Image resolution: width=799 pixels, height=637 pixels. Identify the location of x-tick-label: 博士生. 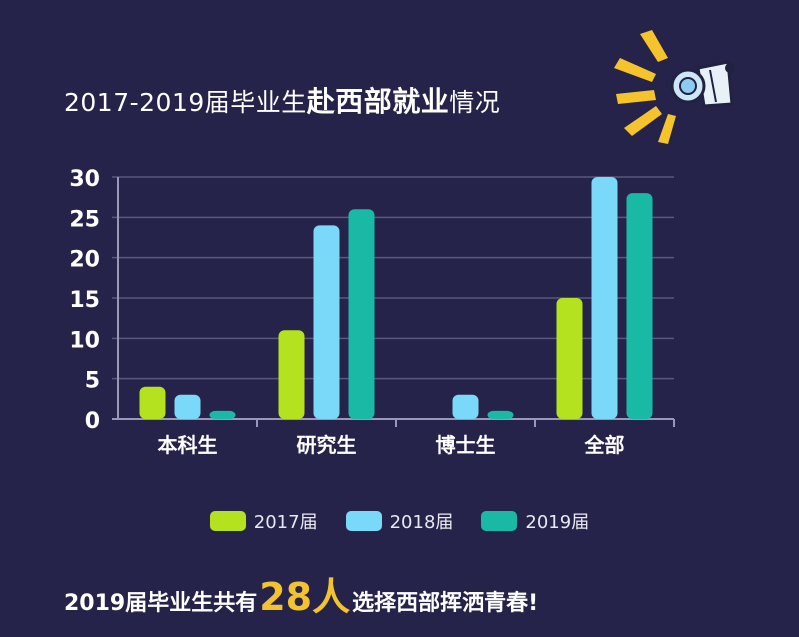
(466, 445).